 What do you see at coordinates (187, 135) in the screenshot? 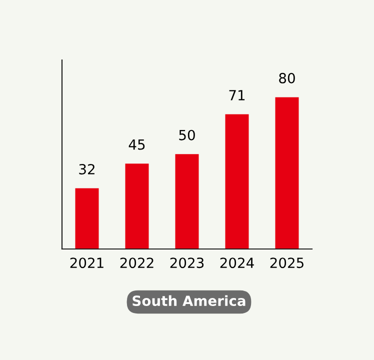
I see `data-label: 50` at bounding box center [187, 135].